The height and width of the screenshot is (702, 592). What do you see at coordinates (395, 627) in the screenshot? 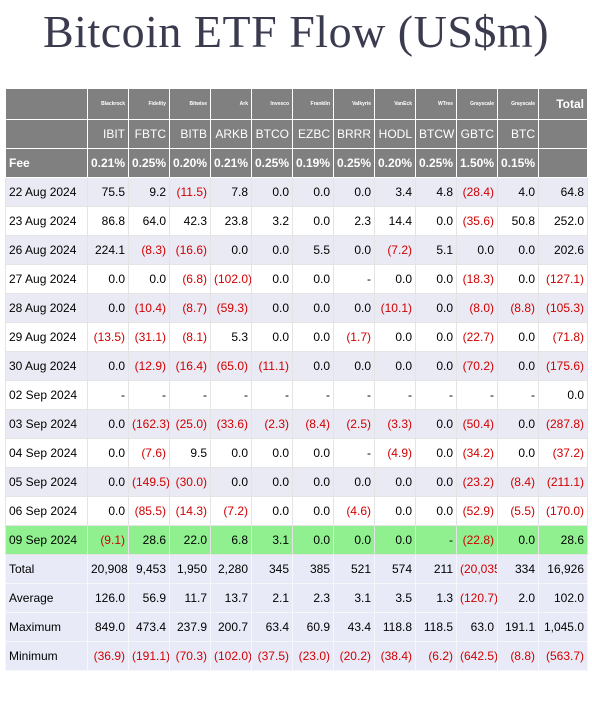
I see `stat-cell: 118.8` at bounding box center [395, 627].